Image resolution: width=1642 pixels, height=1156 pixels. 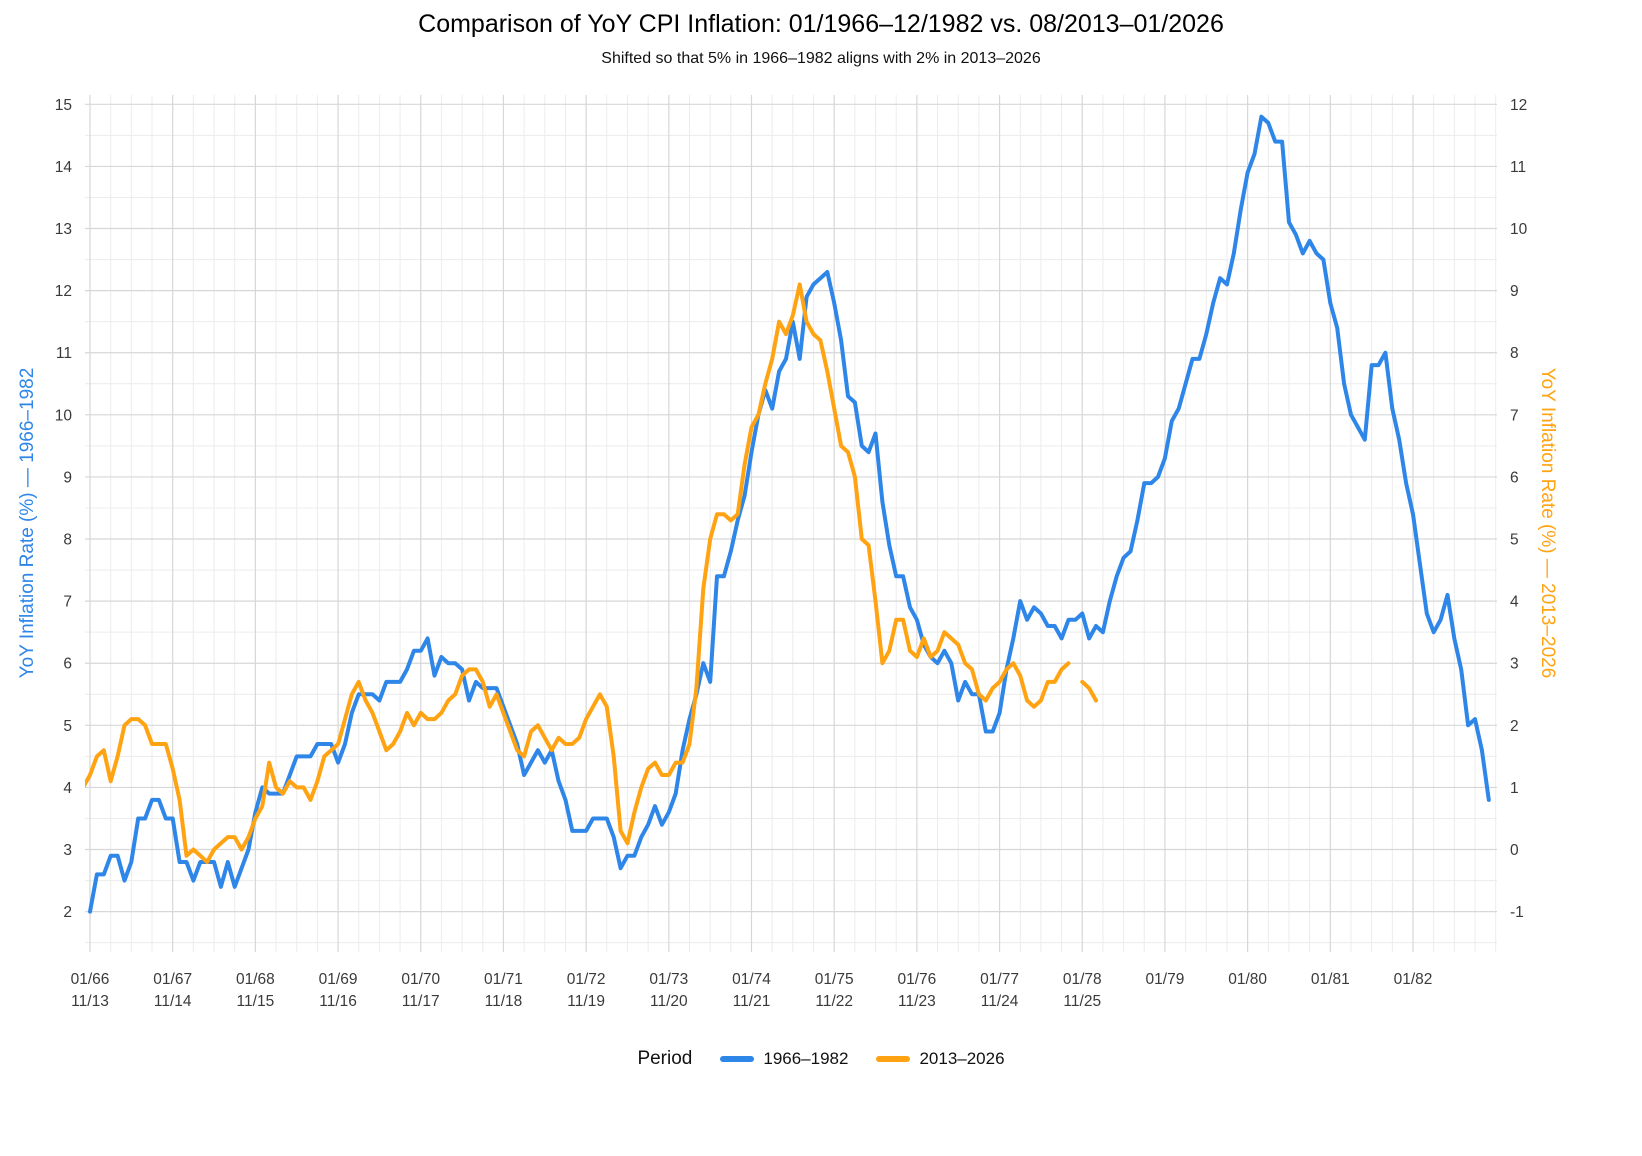 What do you see at coordinates (1519, 229) in the screenshot?
I see `y-tick-label-right: 10` at bounding box center [1519, 229].